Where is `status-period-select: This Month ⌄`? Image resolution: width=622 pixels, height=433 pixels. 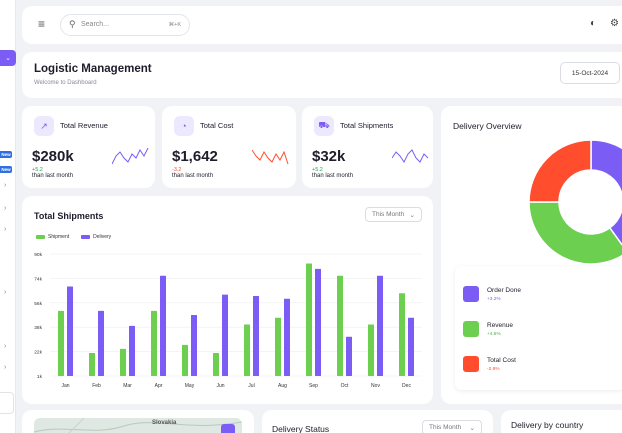 status-period-select: This Month ⌄ is located at coordinates (452, 426).